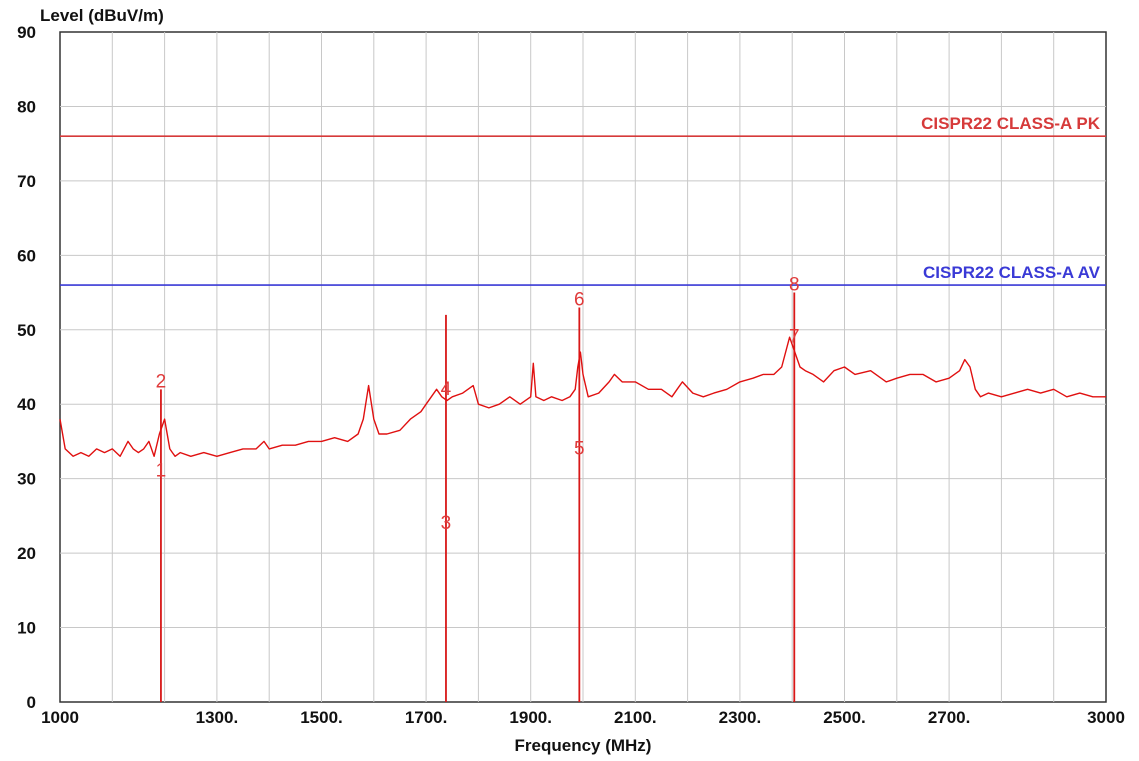 The height and width of the screenshot is (761, 1139). What do you see at coordinates (949, 717) in the screenshot?
I see `x-tick-label: 2700.` at bounding box center [949, 717].